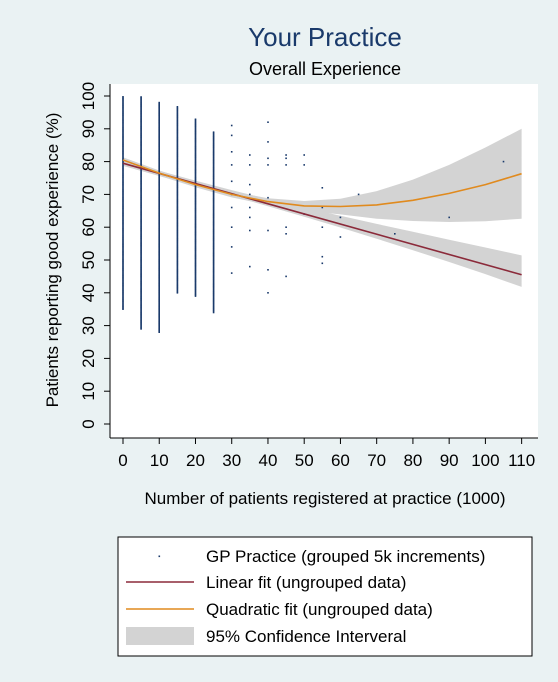  Describe the element at coordinates (412, 460) in the screenshot. I see `x-tick-label: 80` at that location.